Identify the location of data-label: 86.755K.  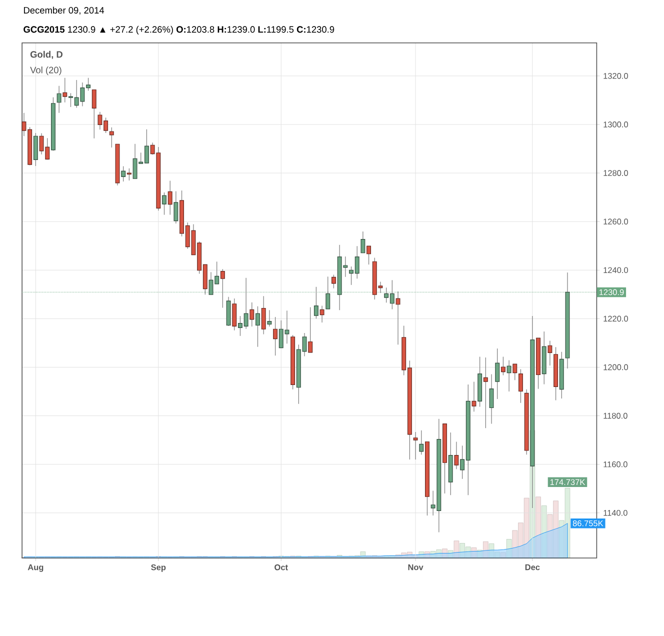
(588, 523).